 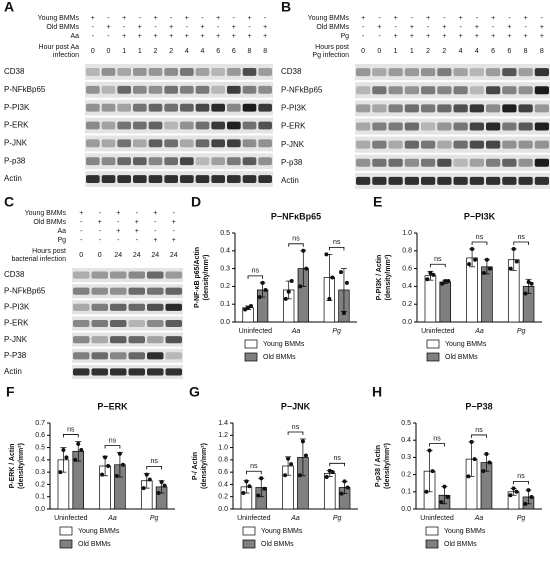 What do you see at coordinates (49, 251) in the screenshot?
I see `hours-label: Hours post` at bounding box center [49, 251].